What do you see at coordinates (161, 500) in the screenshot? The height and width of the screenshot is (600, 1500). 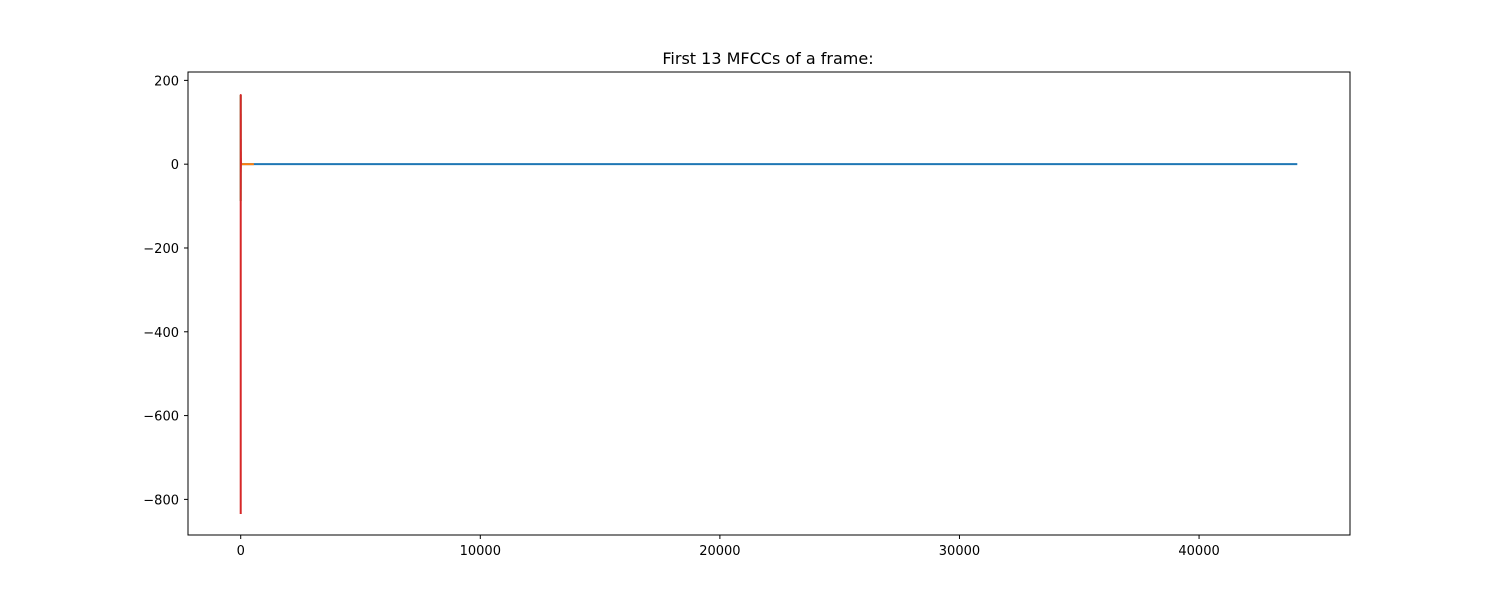 I see `y-tick-label: −800` at bounding box center [161, 500].